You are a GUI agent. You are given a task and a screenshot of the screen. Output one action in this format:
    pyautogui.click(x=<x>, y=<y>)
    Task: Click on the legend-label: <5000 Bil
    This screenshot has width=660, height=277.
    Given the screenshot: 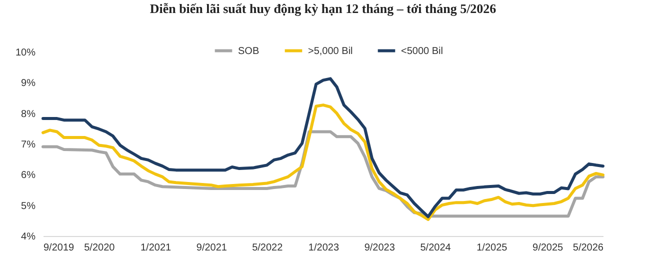 What is the action you would take?
    pyautogui.click(x=422, y=51)
    